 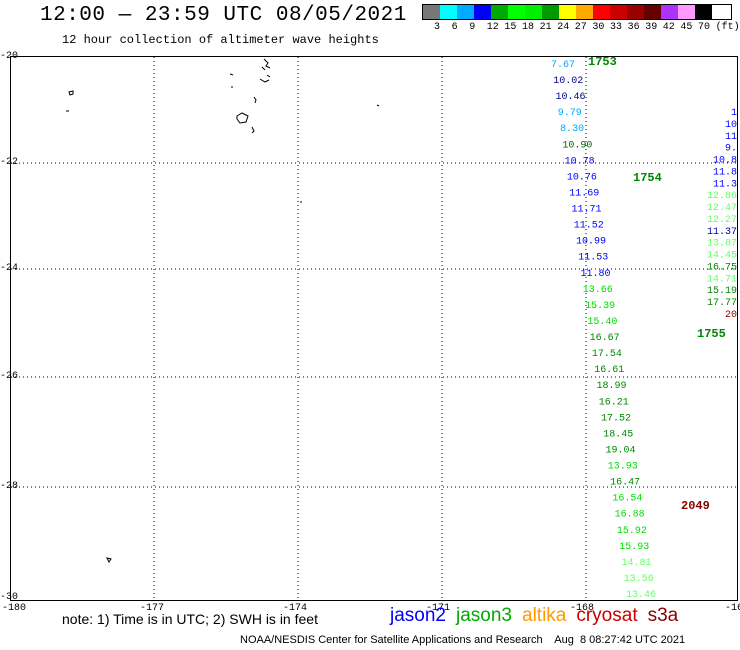 I want to click on latitude-tick-label: -28, so click(x=9, y=486).